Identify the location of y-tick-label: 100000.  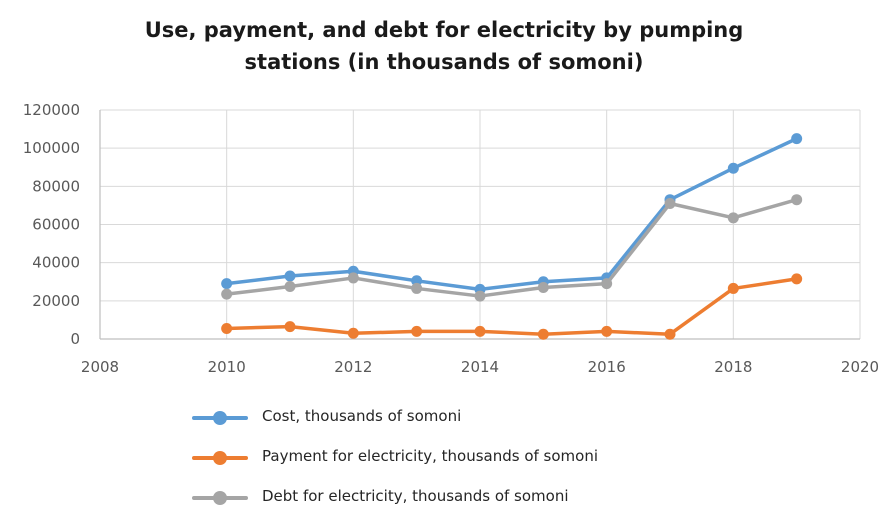
(51, 148).